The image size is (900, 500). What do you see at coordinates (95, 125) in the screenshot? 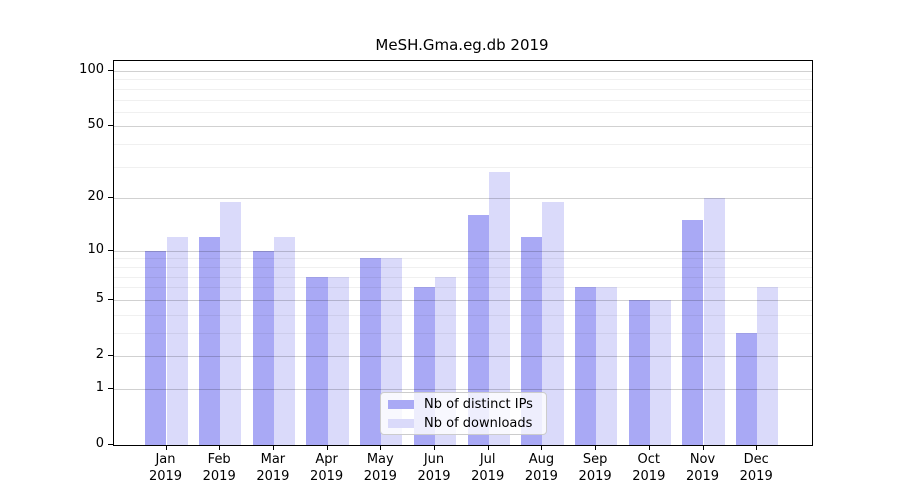
I see `y-tick-label-50: 50` at bounding box center [95, 125].